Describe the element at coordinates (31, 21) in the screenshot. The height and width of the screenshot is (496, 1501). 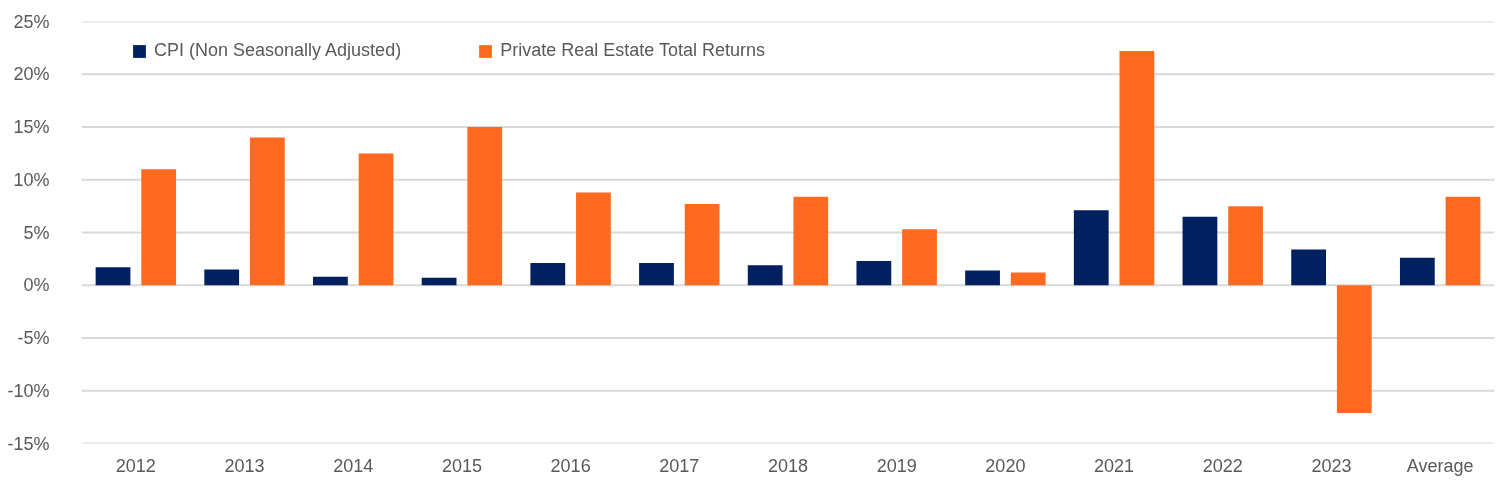
I see `y-tick-label: 25%` at that location.